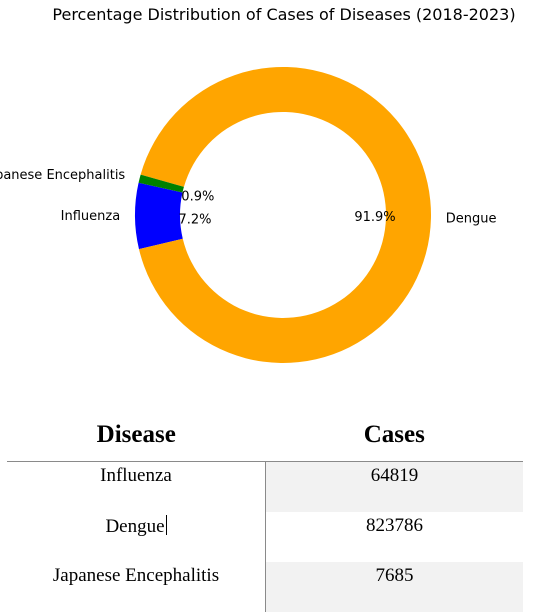 Image resolution: width=535 pixels, height=612 pixels. What do you see at coordinates (161, 183) in the screenshot?
I see `slice-japanese-encephalitis` at bounding box center [161, 183].